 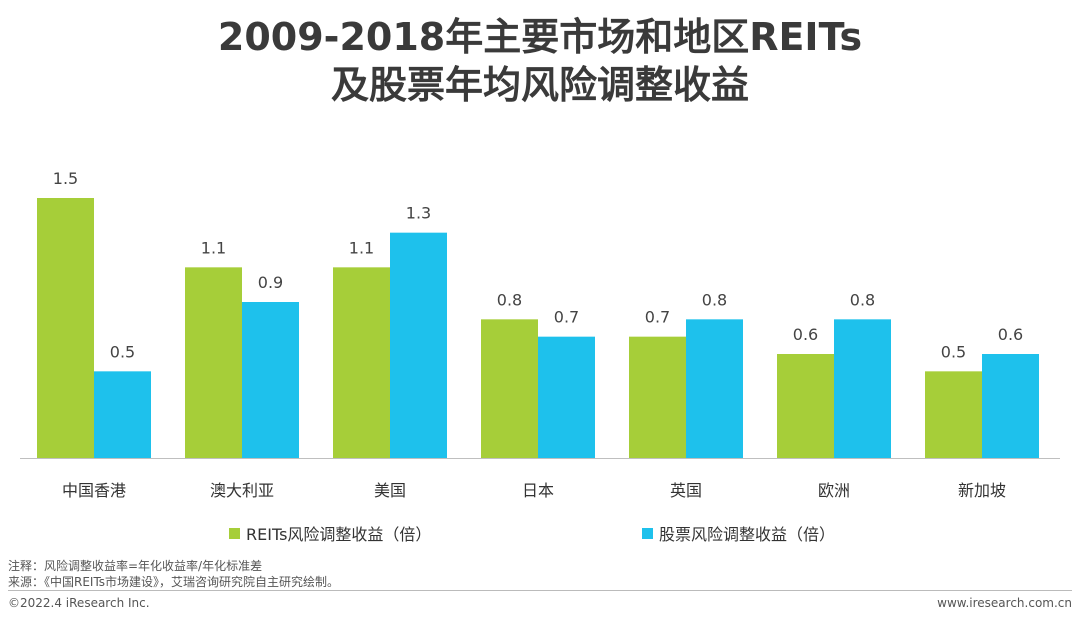 What do you see at coordinates (65, 178) in the screenshot?
I see `data-label-reits-0: 1.5` at bounding box center [65, 178].